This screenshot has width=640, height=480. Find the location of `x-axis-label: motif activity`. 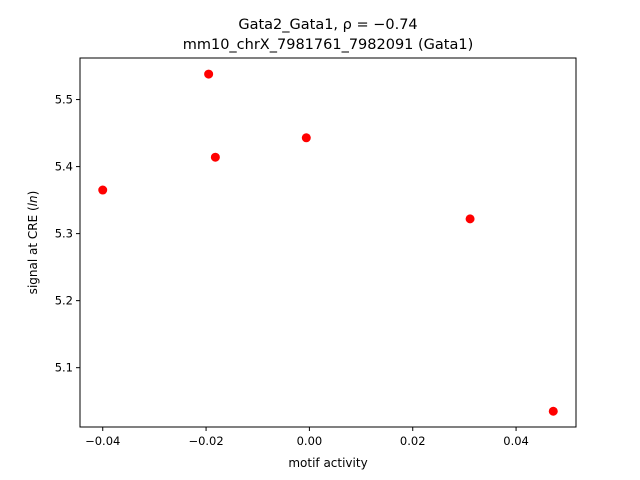

x-axis-label: motif activity is located at coordinates (327, 463).